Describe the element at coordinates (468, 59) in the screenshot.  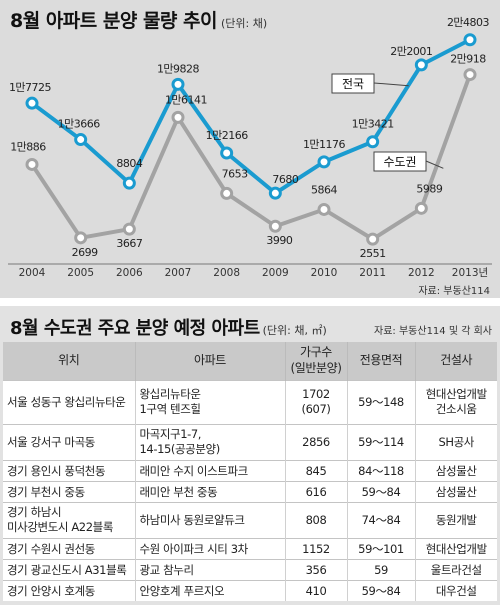
I see `data-label: 2만918` at that location.